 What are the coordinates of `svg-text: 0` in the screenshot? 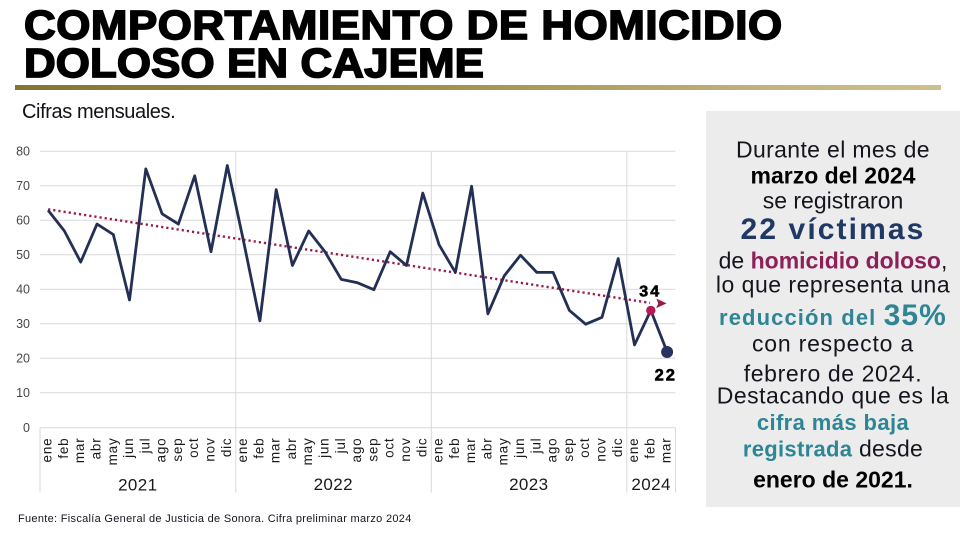 It's located at (26, 428).